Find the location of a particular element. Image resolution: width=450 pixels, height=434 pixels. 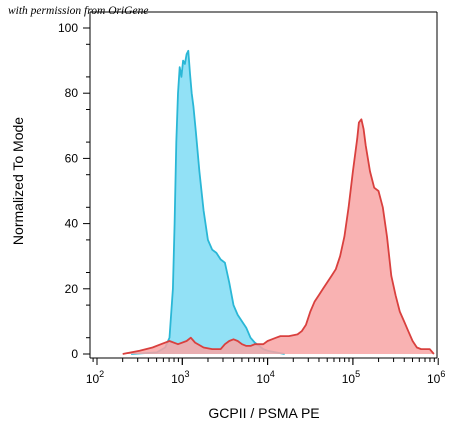

x-tick-label-6: 10⁶ is located at coordinates (436, 377).